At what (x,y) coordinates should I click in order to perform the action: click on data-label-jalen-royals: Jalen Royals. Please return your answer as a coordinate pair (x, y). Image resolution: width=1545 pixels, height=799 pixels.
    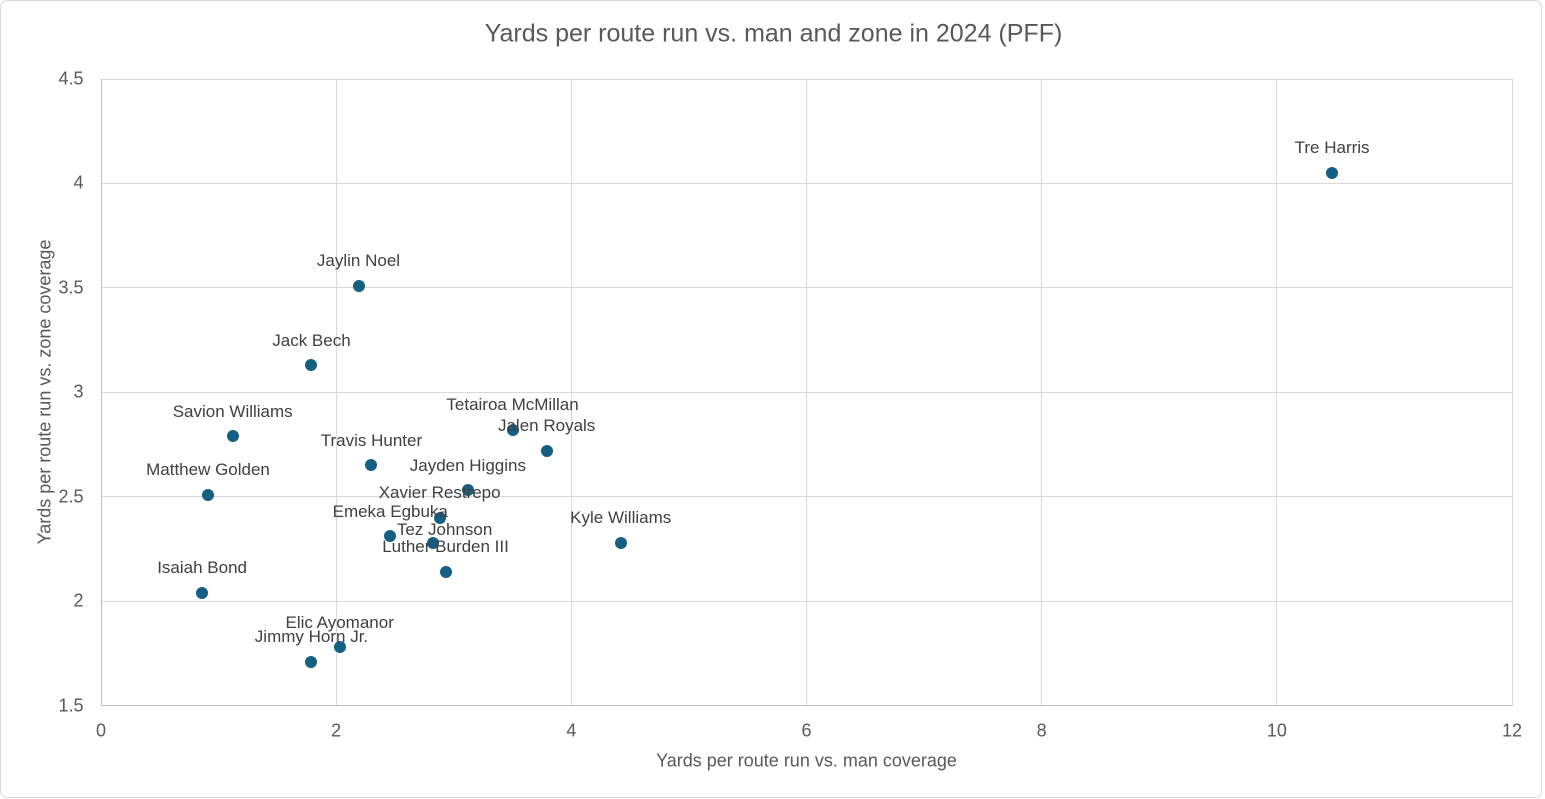
    Looking at the image, I should click on (546, 426).